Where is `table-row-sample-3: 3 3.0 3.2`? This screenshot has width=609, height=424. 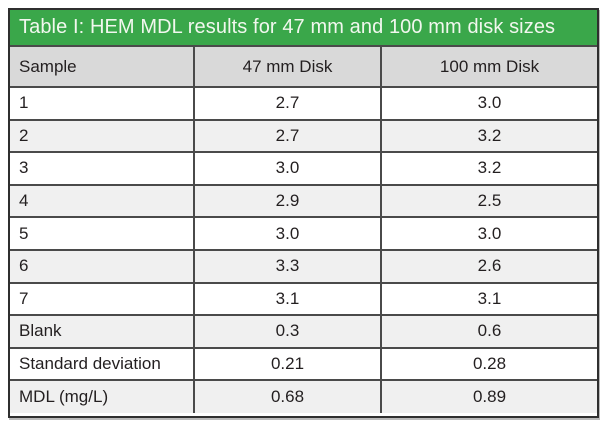 table-row-sample-3: 3 3.0 3.2 is located at coordinates (303, 168).